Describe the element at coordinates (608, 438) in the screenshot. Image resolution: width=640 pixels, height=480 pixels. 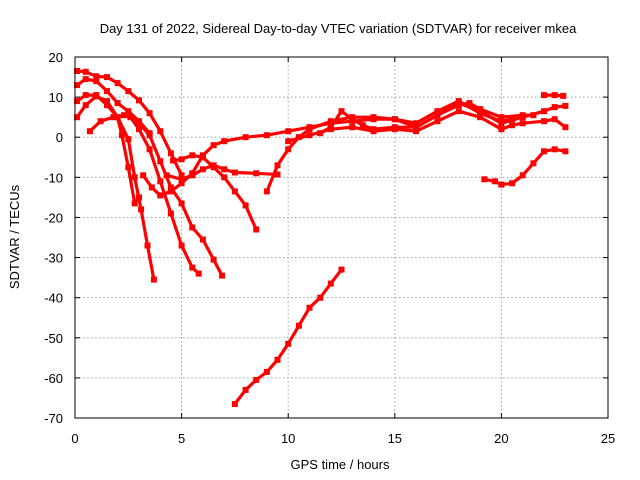
I see `x-tick-label: 25` at that location.